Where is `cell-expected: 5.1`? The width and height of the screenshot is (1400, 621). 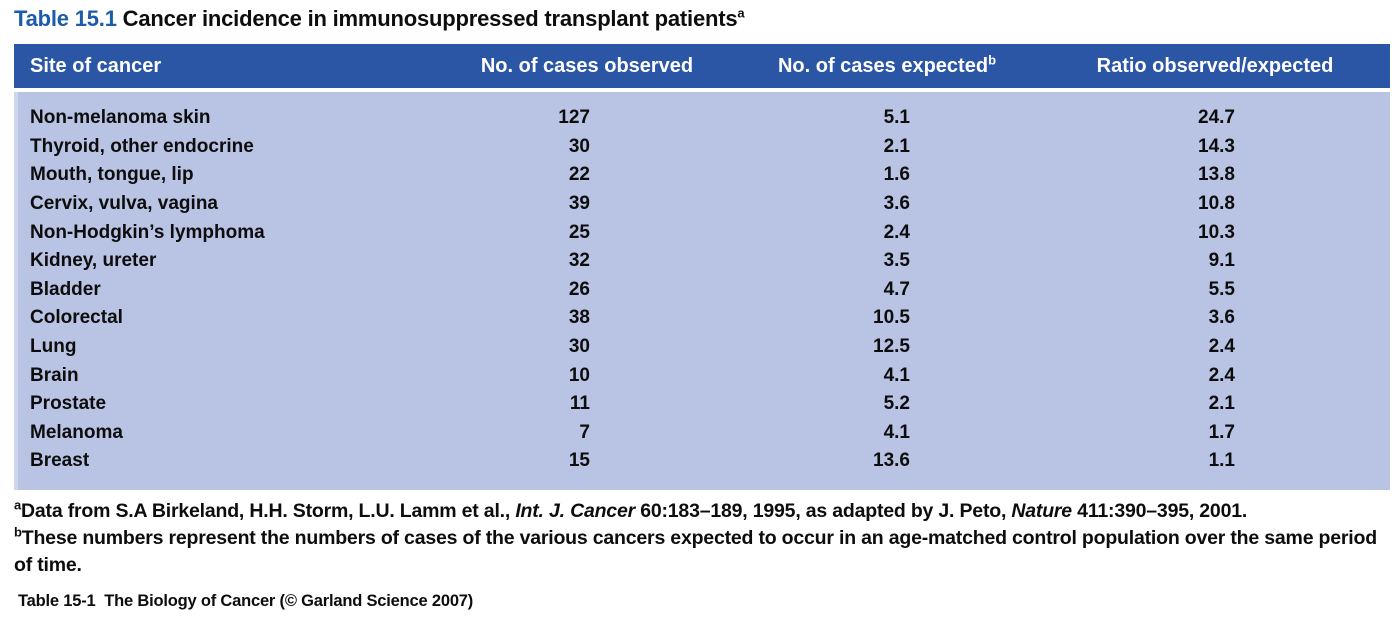 cell-expected: 5.1 is located at coordinates (896, 118).